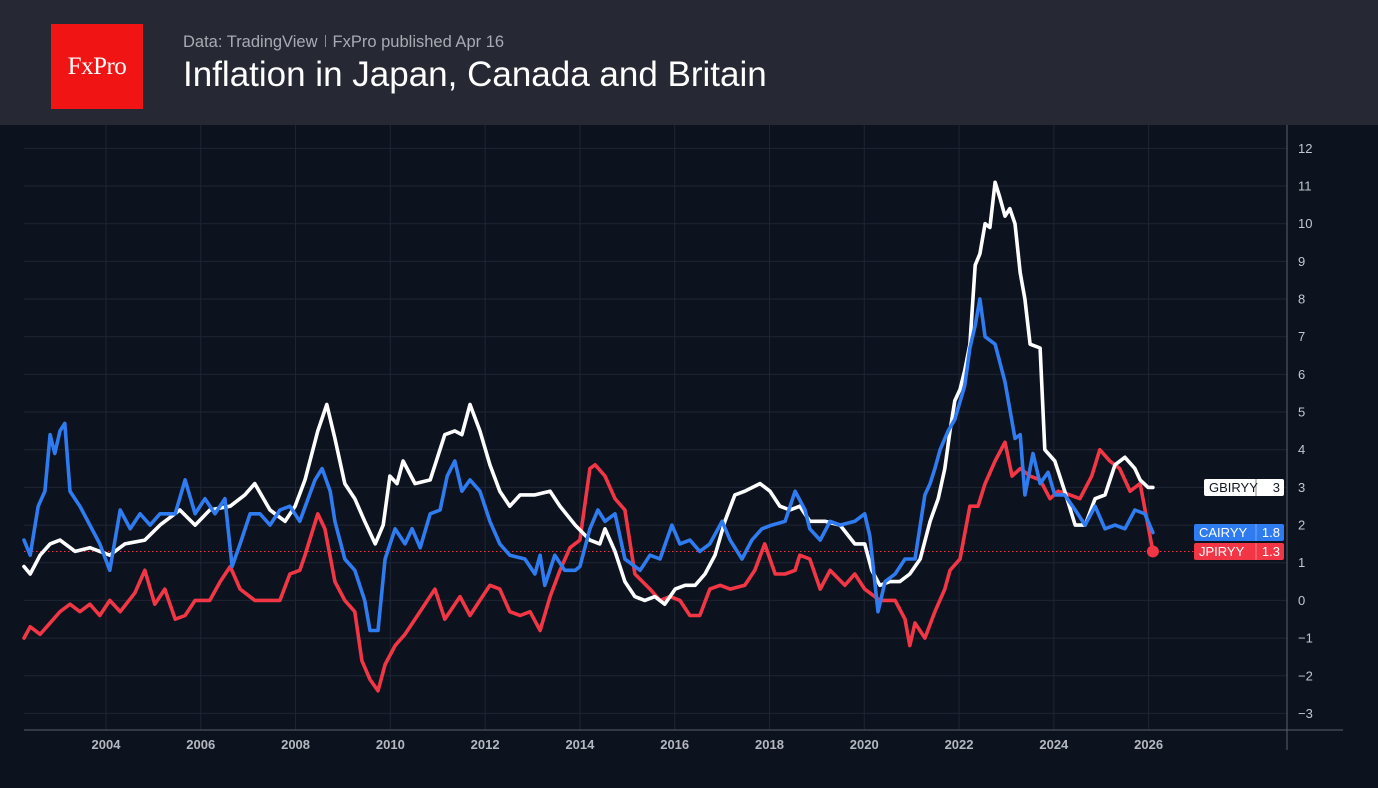  What do you see at coordinates (1301, 562) in the screenshot?
I see `y-tick-label: 1` at bounding box center [1301, 562].